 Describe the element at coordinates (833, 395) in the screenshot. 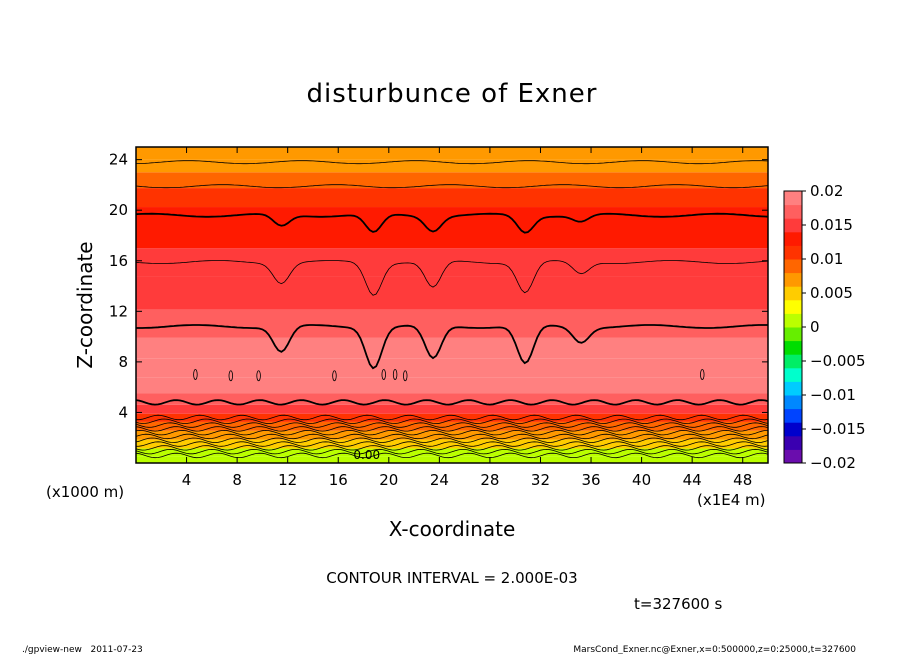

I see `colorbar-tick-label: −0.01` at that location.